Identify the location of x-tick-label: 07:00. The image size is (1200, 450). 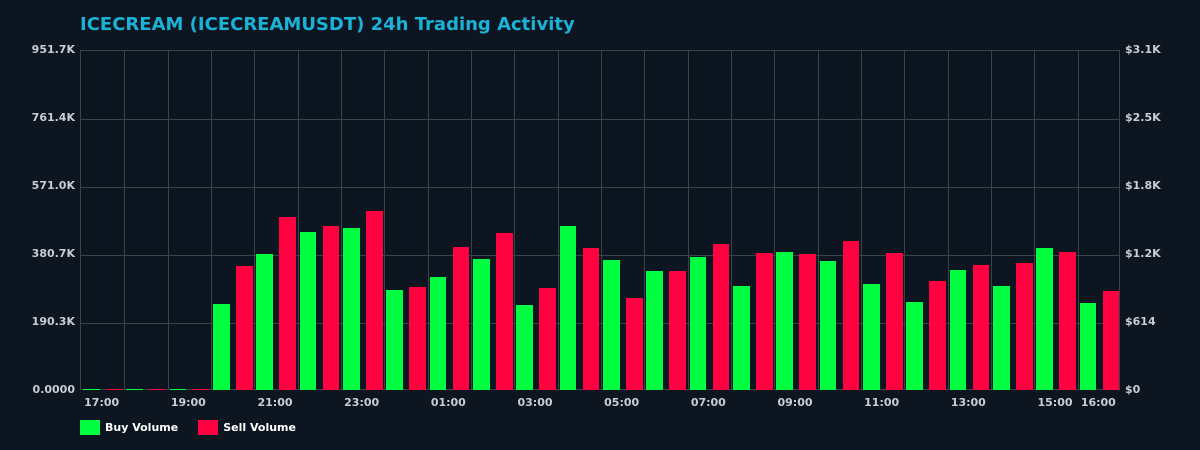
(708, 402).